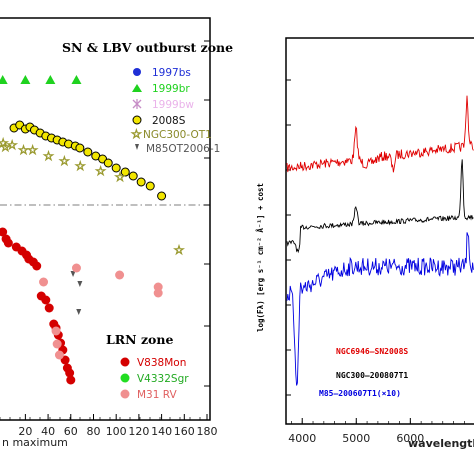 Image resolution: width=474 pixels, height=474 pixels. I want to click on legend-marker-v4332sgr, so click(125, 378).